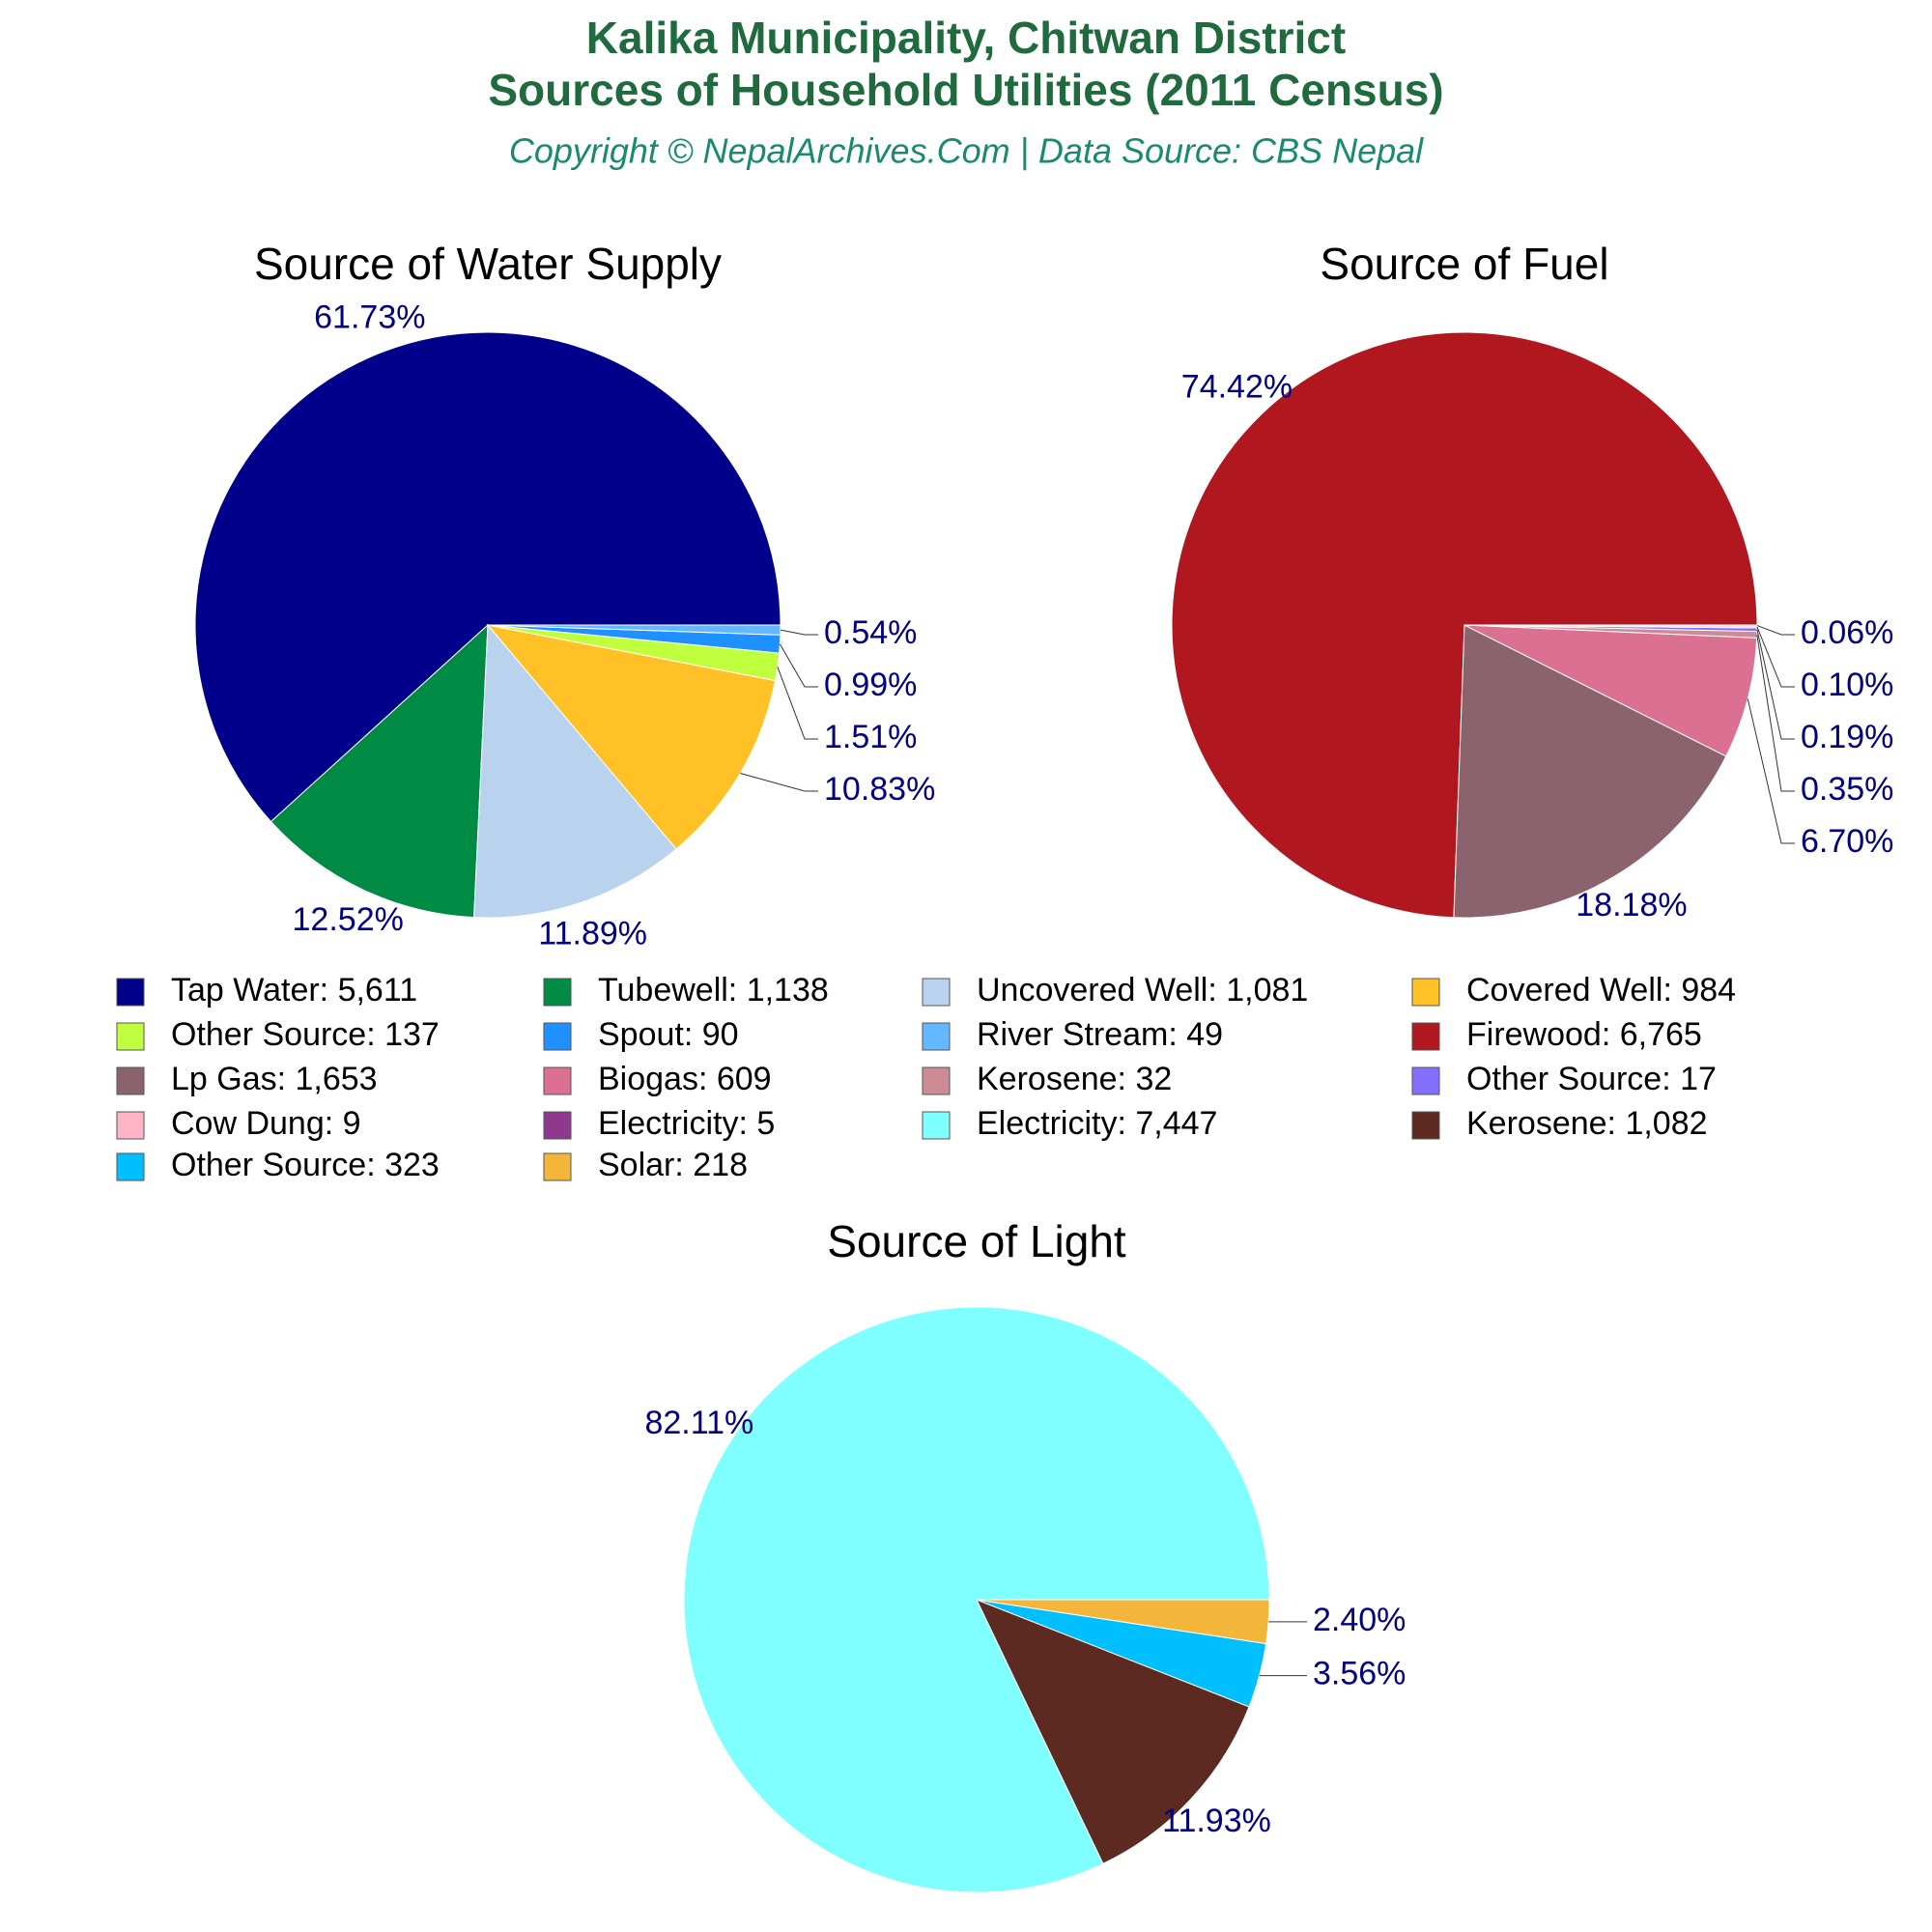 The width and height of the screenshot is (1932, 1932). I want to click on slice-label: 0.99%, so click(870, 685).